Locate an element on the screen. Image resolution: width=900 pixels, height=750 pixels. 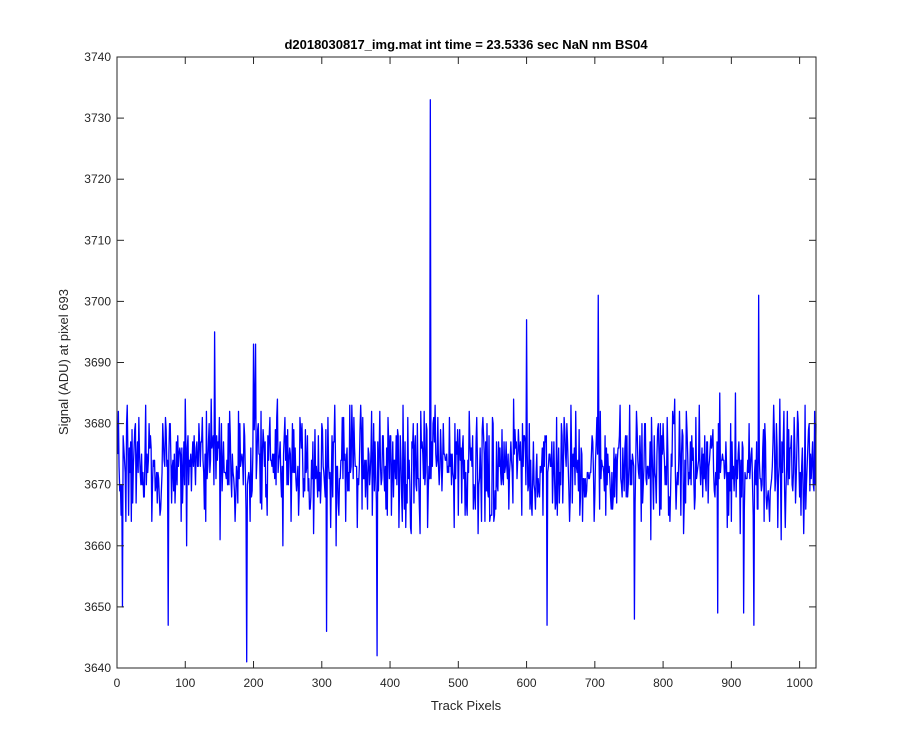
y-tick-label: 3740 is located at coordinates (97, 57).